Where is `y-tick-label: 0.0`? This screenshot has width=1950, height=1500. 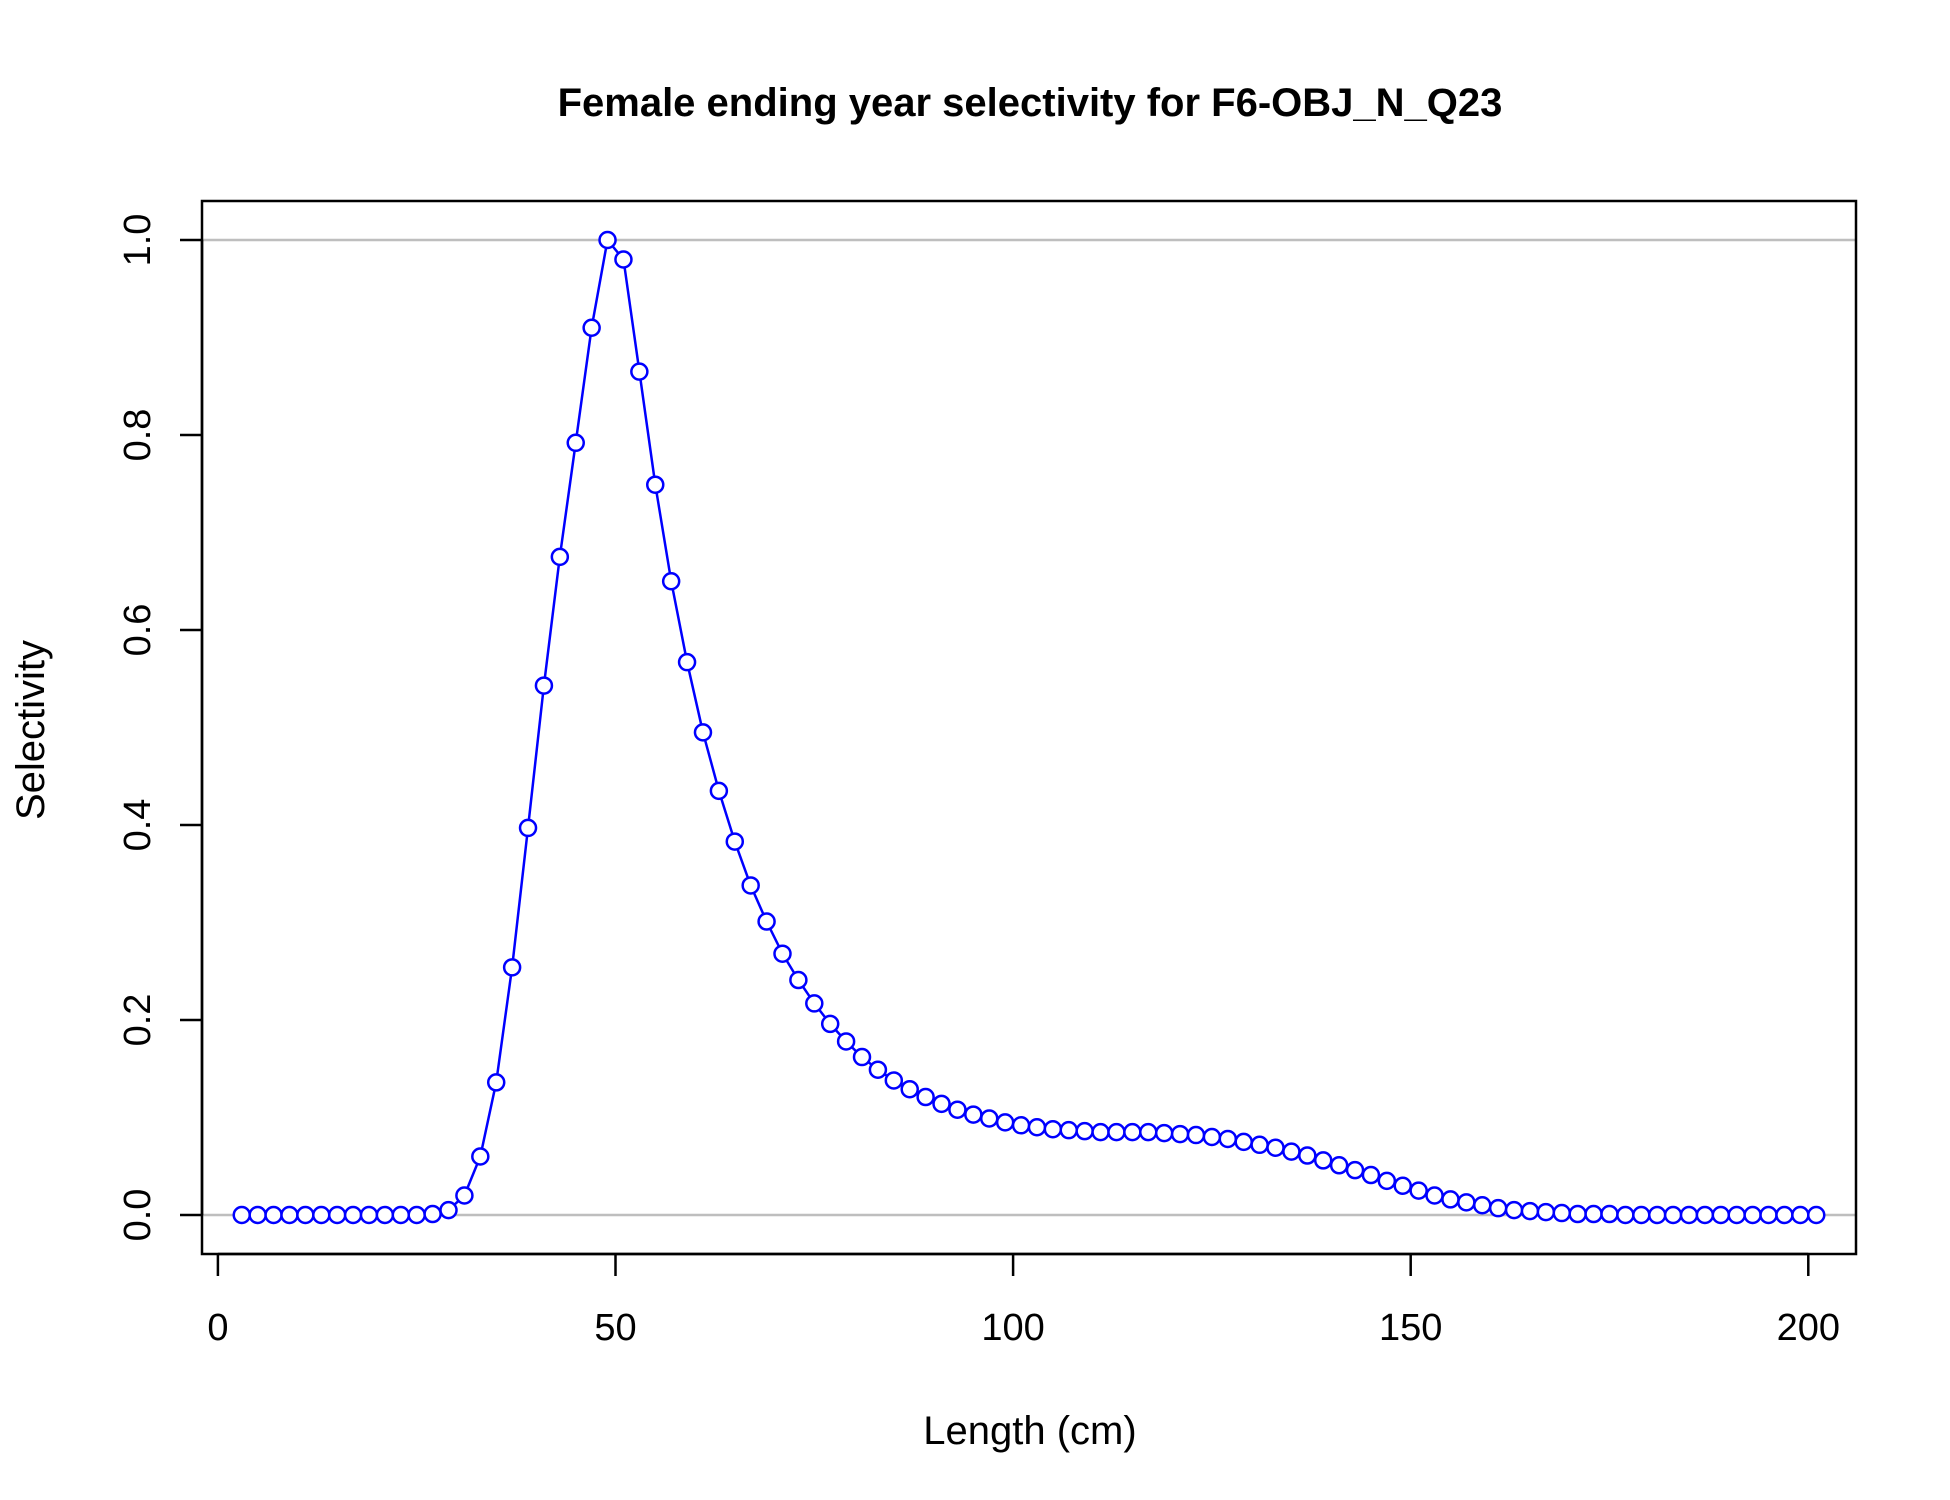
y-tick-label: 0.0 is located at coordinates (138, 1215).